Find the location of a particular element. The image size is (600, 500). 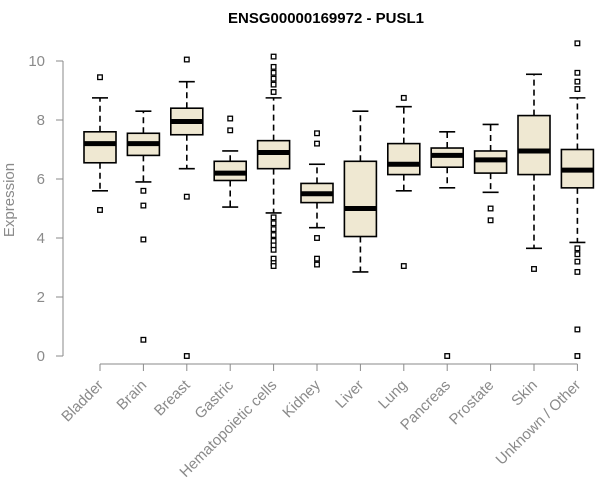

y-tick-label: 4 is located at coordinates (41, 238).